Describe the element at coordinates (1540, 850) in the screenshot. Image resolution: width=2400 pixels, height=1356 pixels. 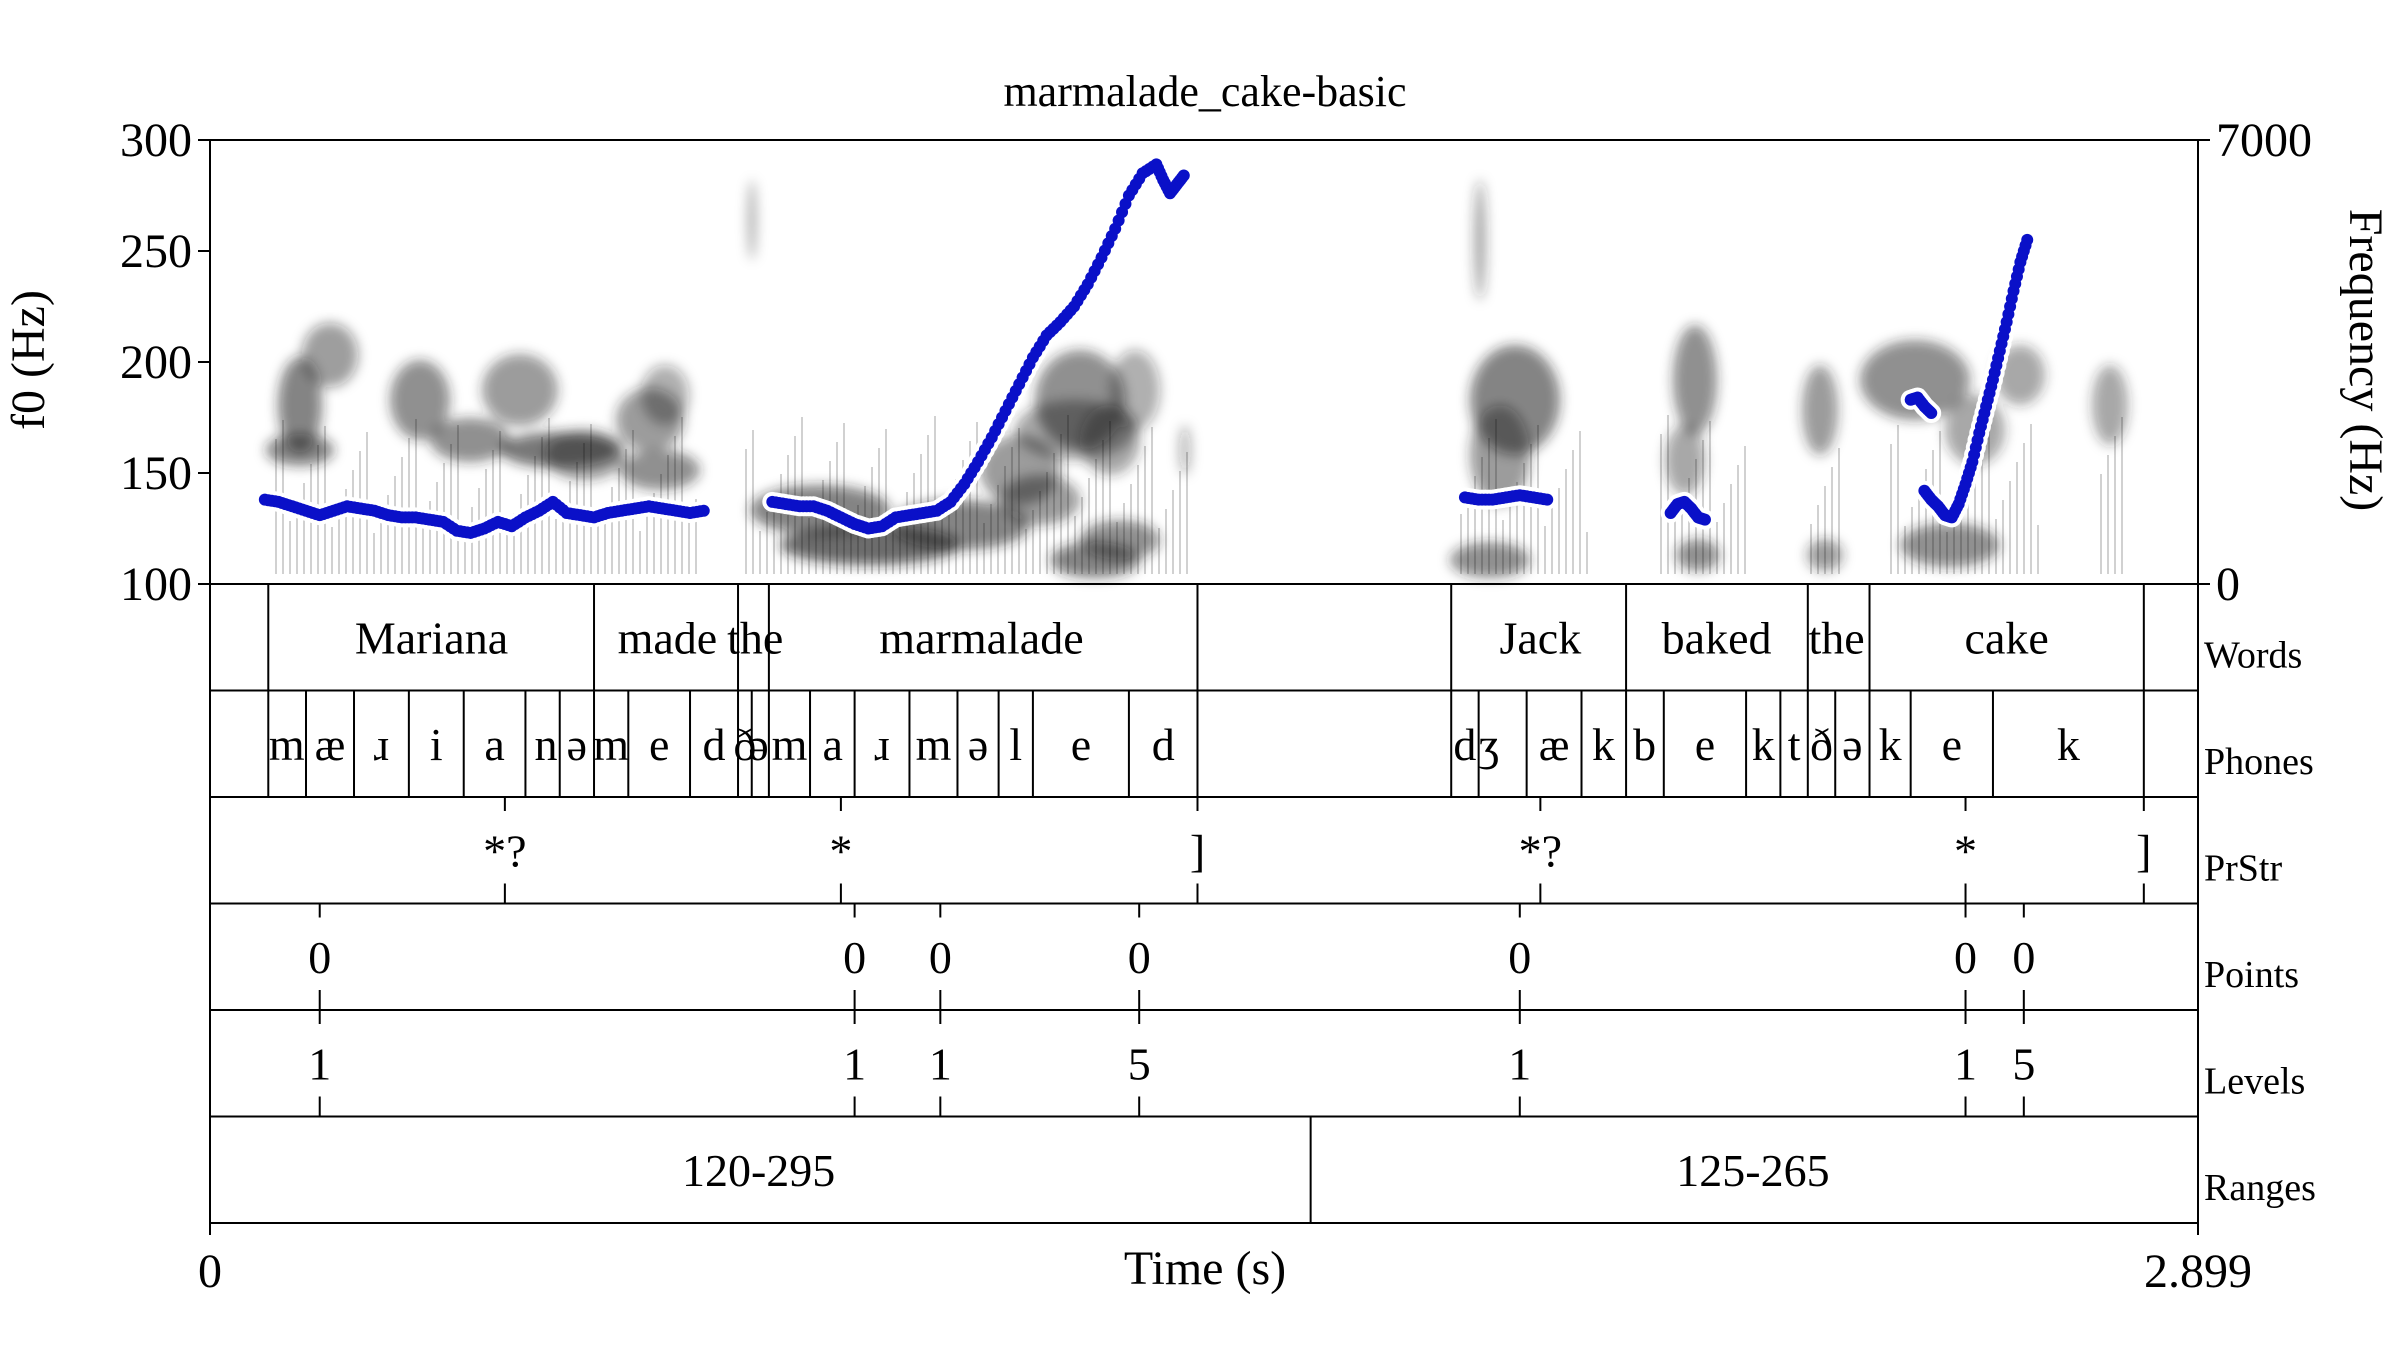
I see `point-label: *?` at that location.